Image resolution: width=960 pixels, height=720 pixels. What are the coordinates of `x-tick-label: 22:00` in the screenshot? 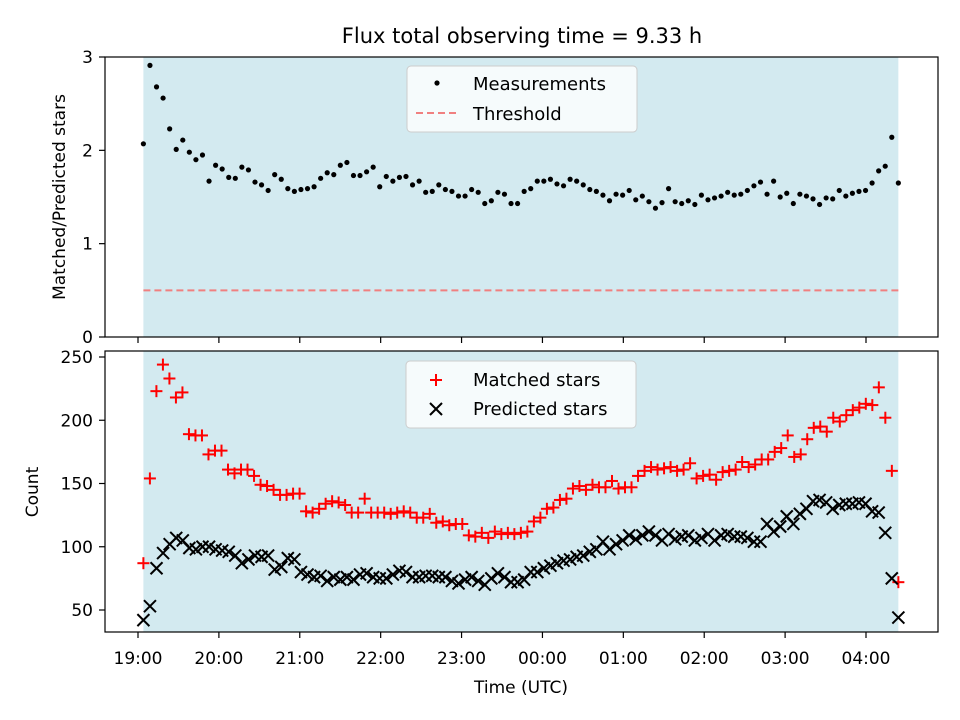 It's located at (380, 659).